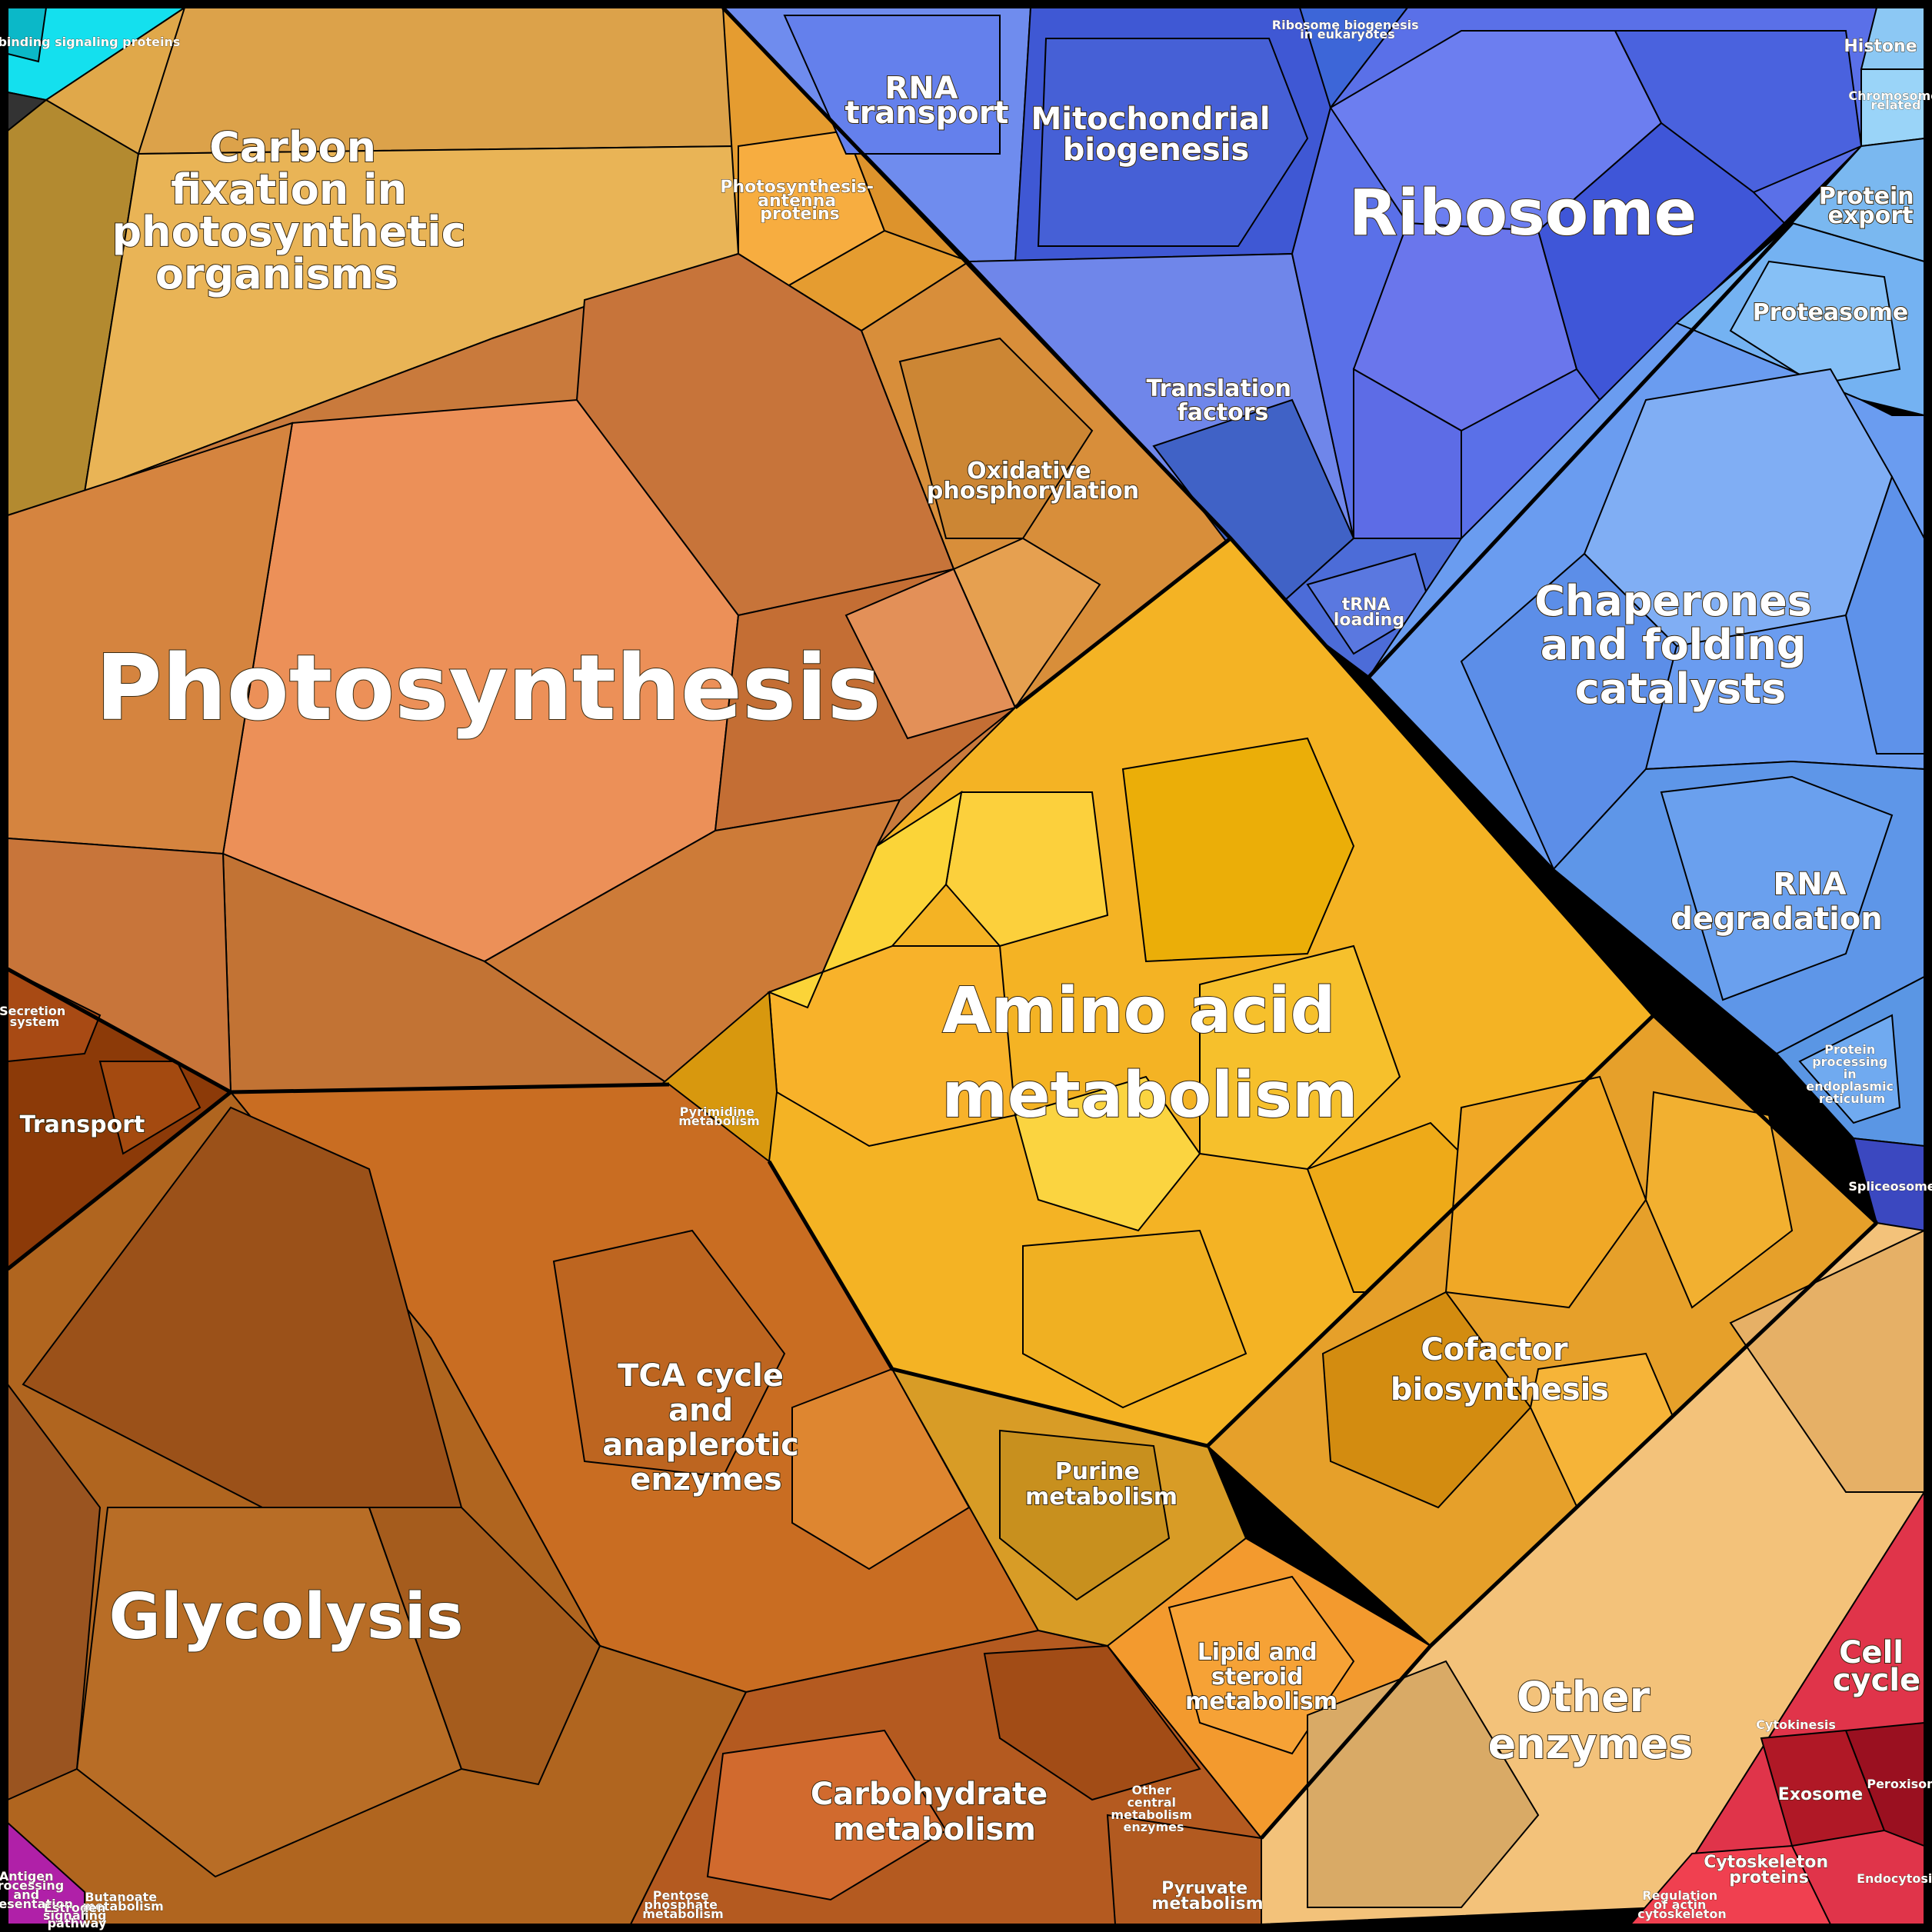  Describe the element at coordinates (123, 1902) in the screenshot. I see `label-butanoate-metabolism: Butanoate metabolism` at that location.